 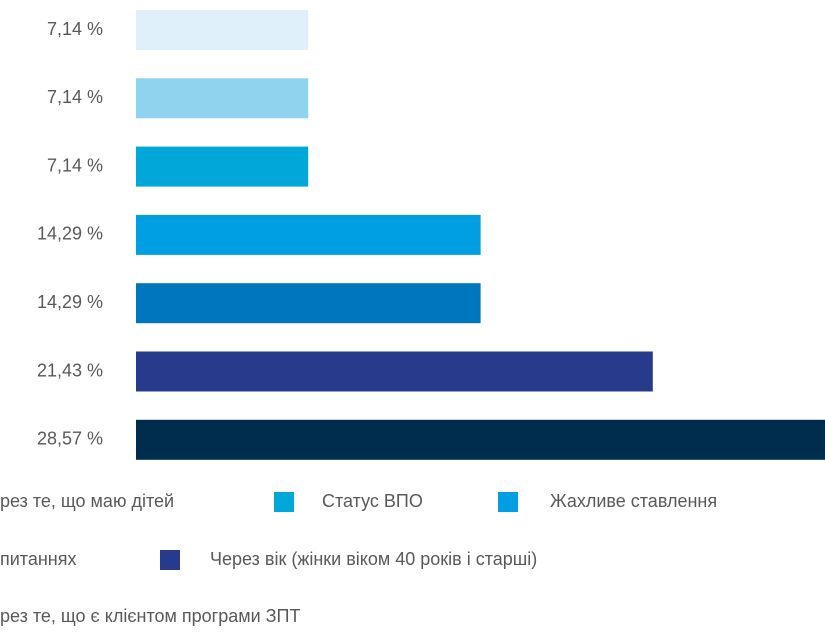 I want to click on legend-label: рез те, що є клієнтом програми ЗПТ, so click(x=150, y=616).